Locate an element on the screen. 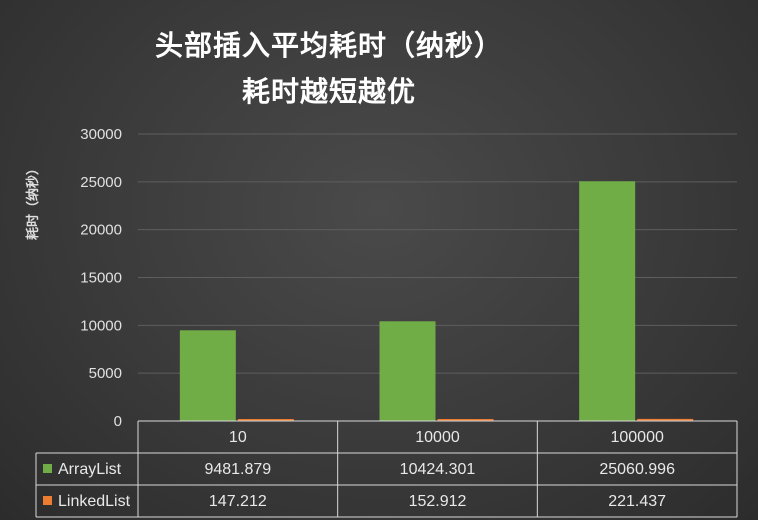  y-tick-label: 5000 is located at coordinates (105, 373).